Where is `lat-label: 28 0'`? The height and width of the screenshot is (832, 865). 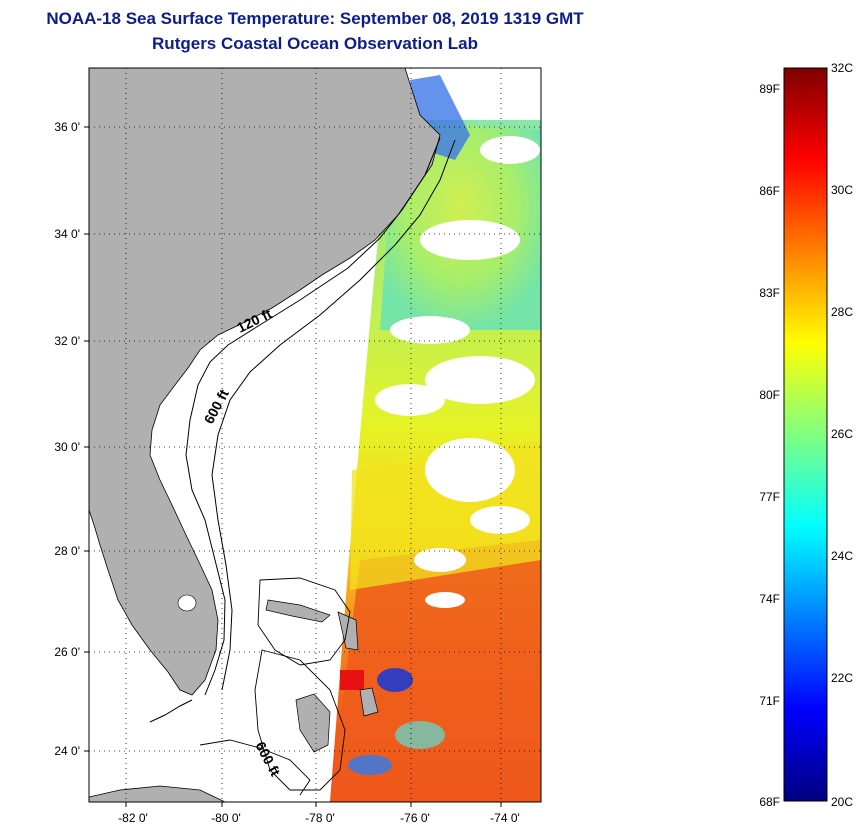
lat-label: 28 0' is located at coordinates (67, 551).